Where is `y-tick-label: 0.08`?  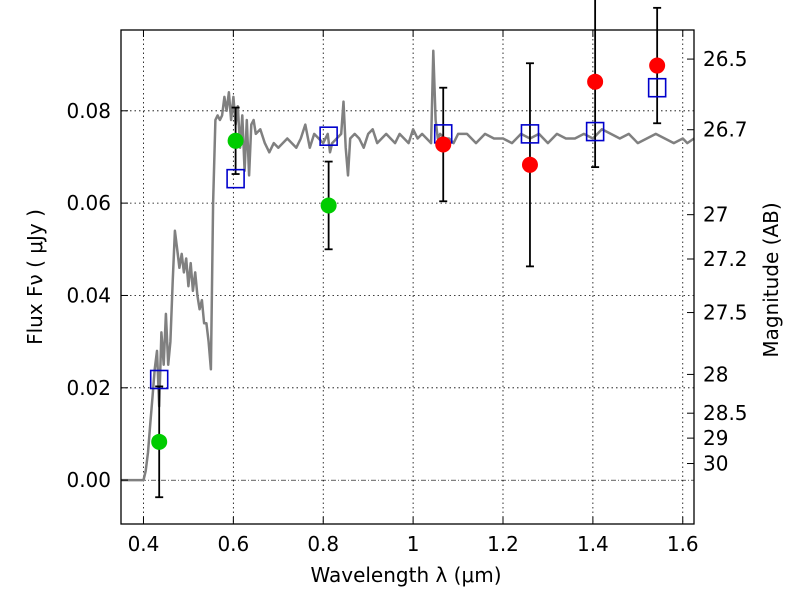 y-tick-label: 0.08 is located at coordinates (88, 111).